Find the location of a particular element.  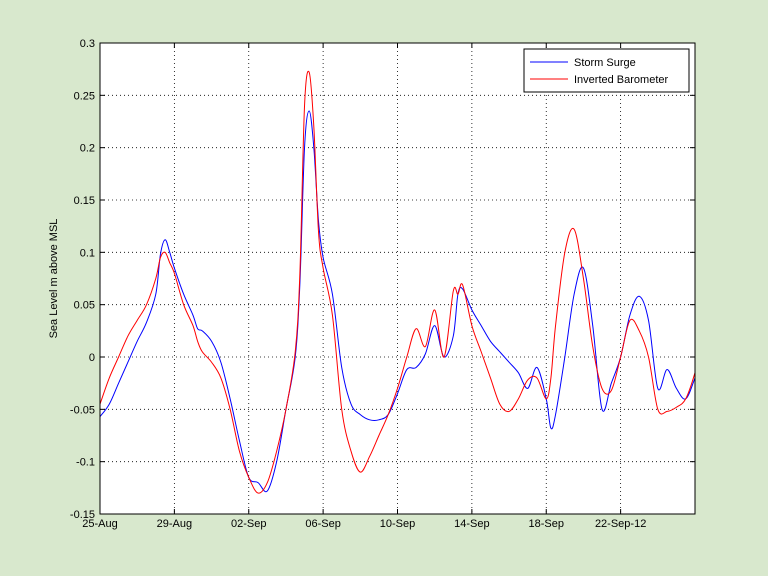

y-tick-label: 0.2 is located at coordinates (87, 149).